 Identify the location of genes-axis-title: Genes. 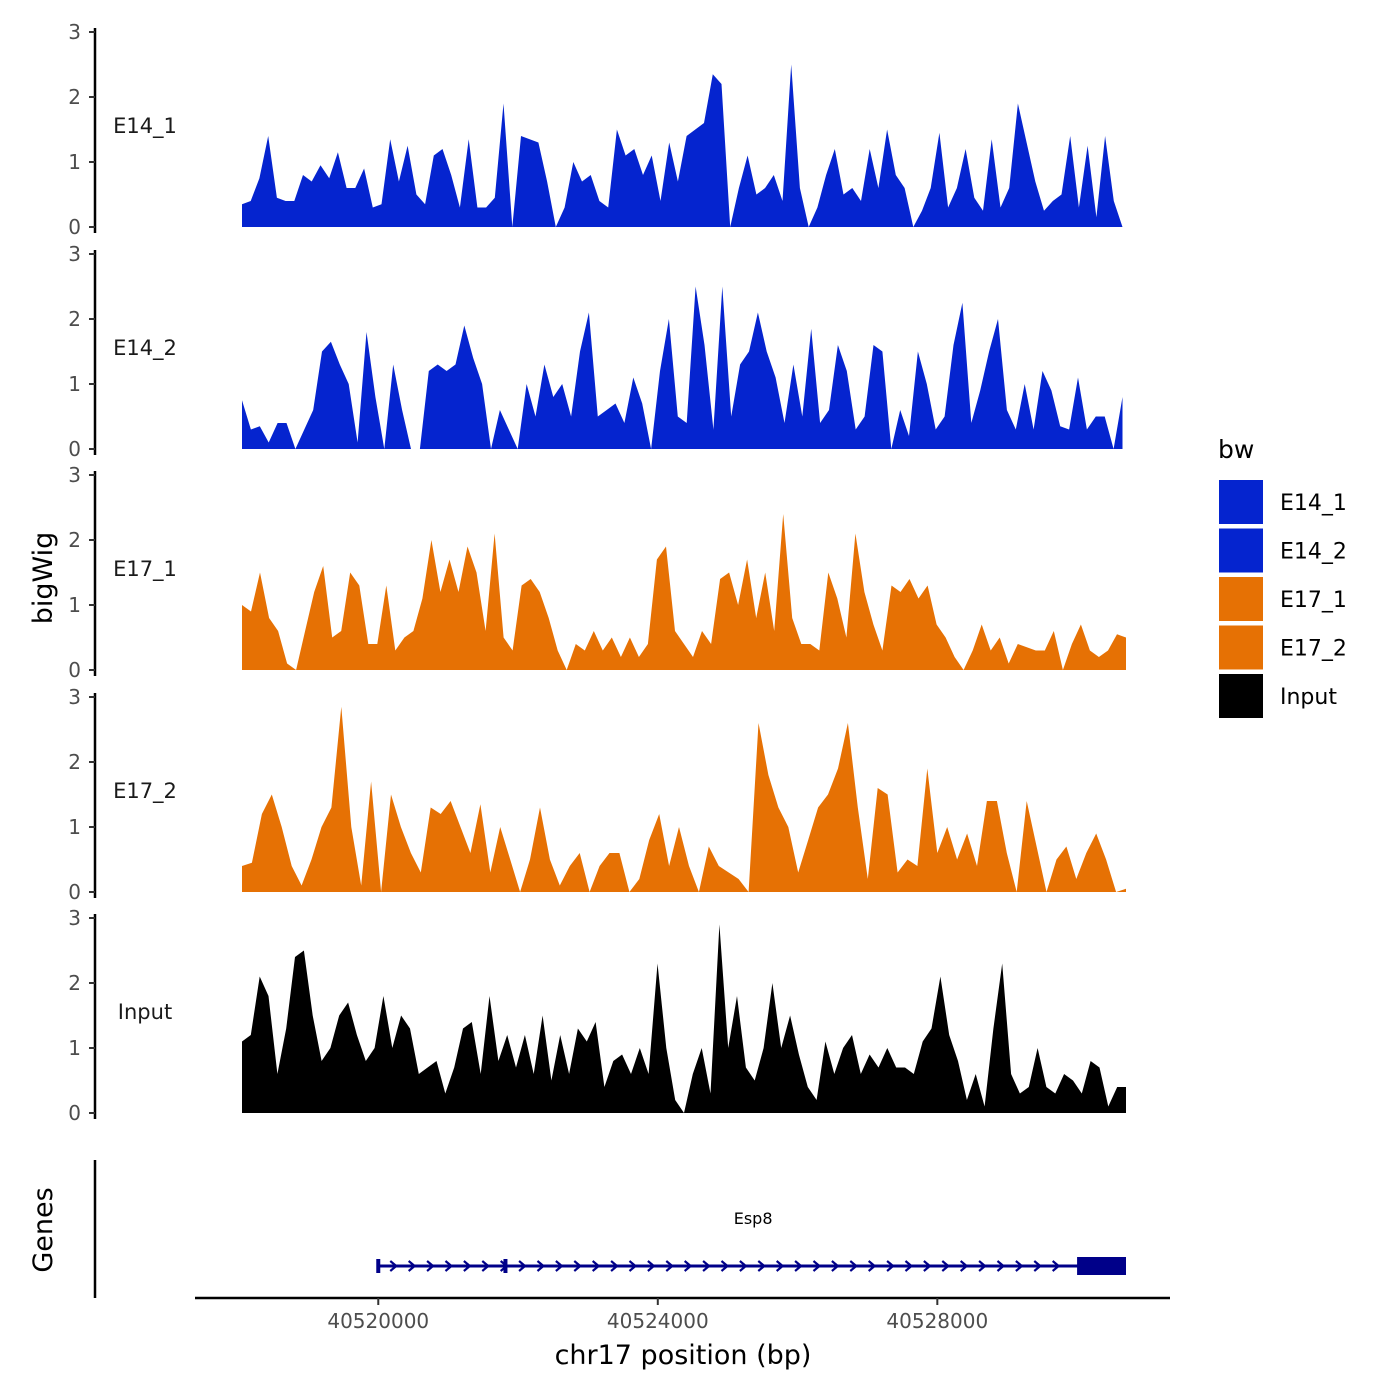
(43, 1229).